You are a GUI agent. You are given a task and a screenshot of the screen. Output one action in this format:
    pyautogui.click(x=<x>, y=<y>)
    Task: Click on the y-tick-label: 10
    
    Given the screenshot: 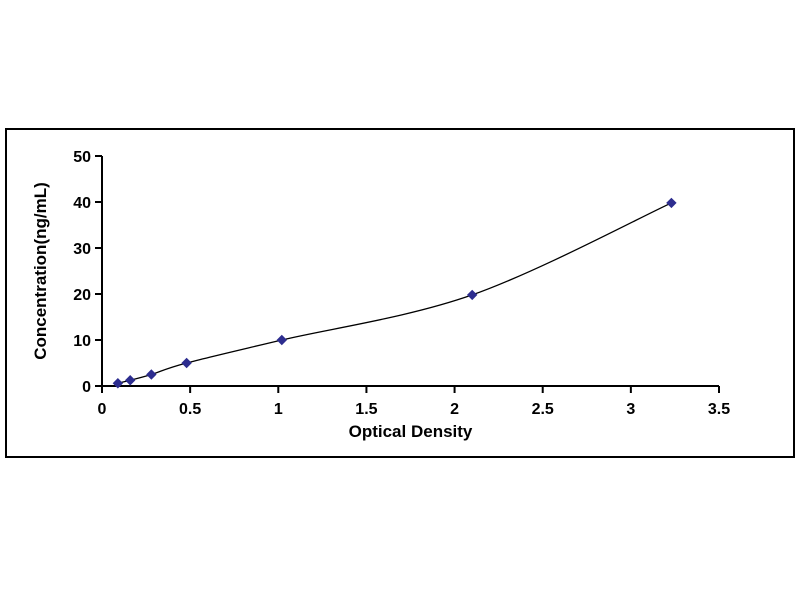 What is the action you would take?
    pyautogui.click(x=82, y=341)
    